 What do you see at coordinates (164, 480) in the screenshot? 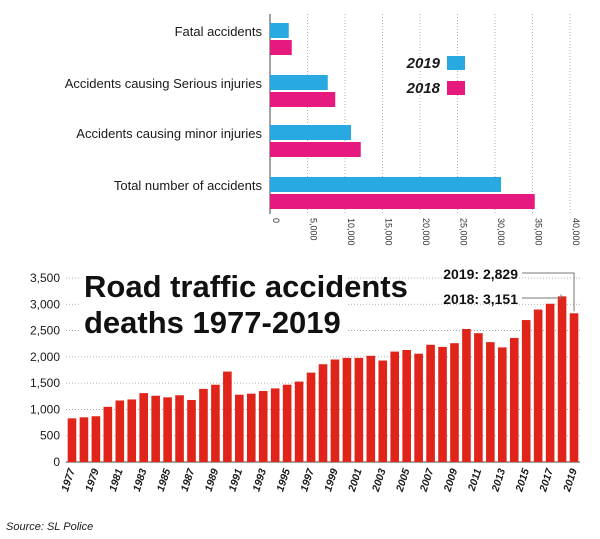
I see `bottom-x-tick-label: 1985` at bounding box center [164, 480].